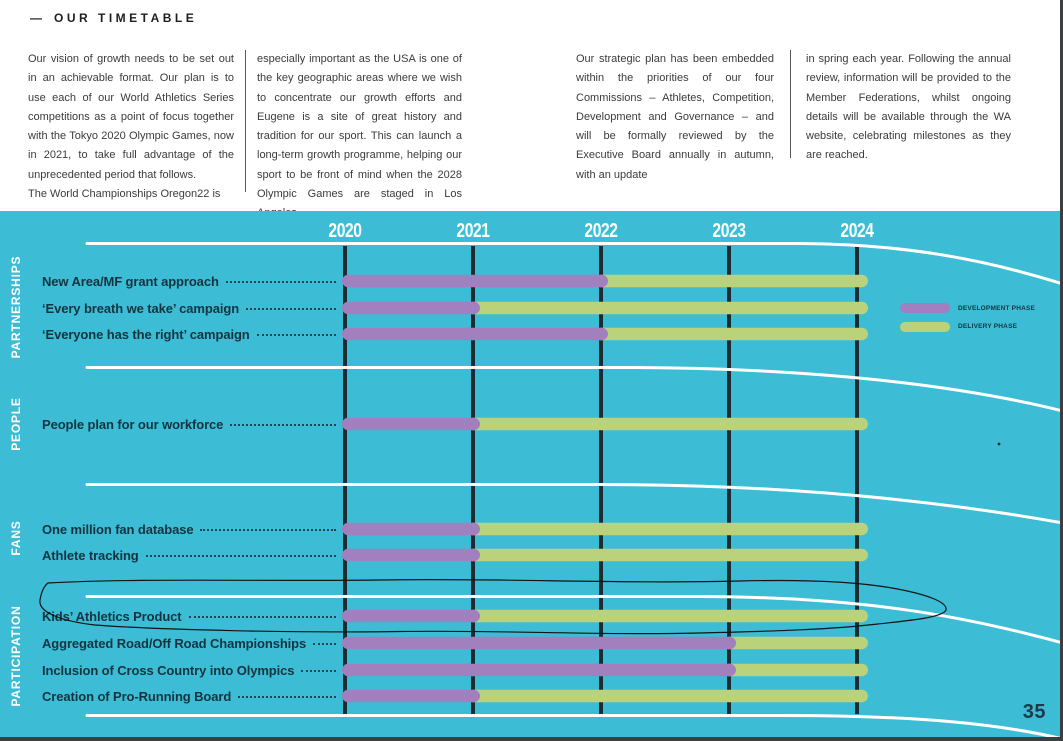 This screenshot has height=741, width=1063. Describe the element at coordinates (36, 18) in the screenshot. I see `title-dash: —` at that location.